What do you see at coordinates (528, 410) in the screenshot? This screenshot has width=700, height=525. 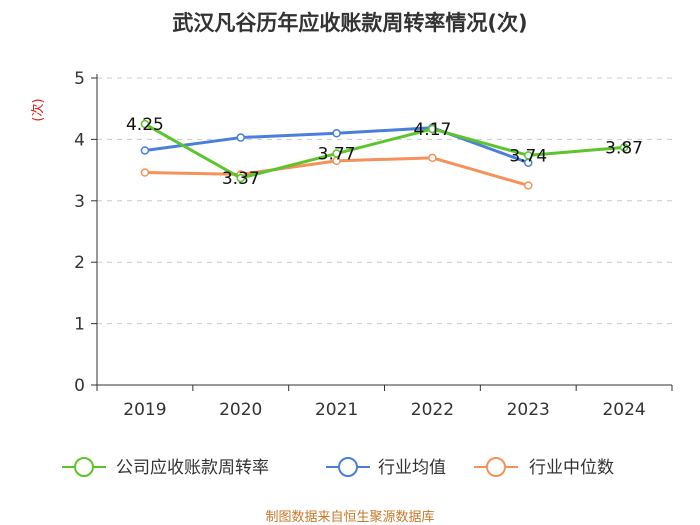 I see `x-tick-label: 2023` at bounding box center [528, 410].